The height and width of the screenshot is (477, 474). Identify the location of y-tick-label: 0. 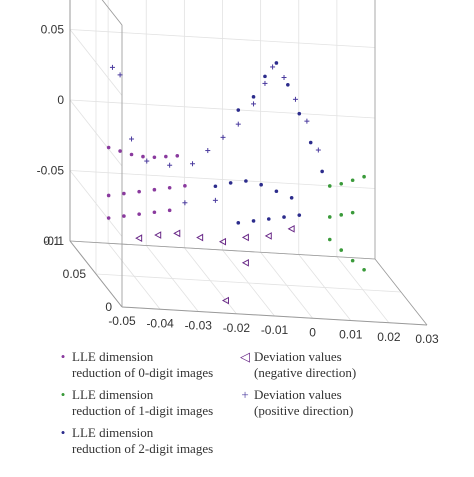
(108, 307).